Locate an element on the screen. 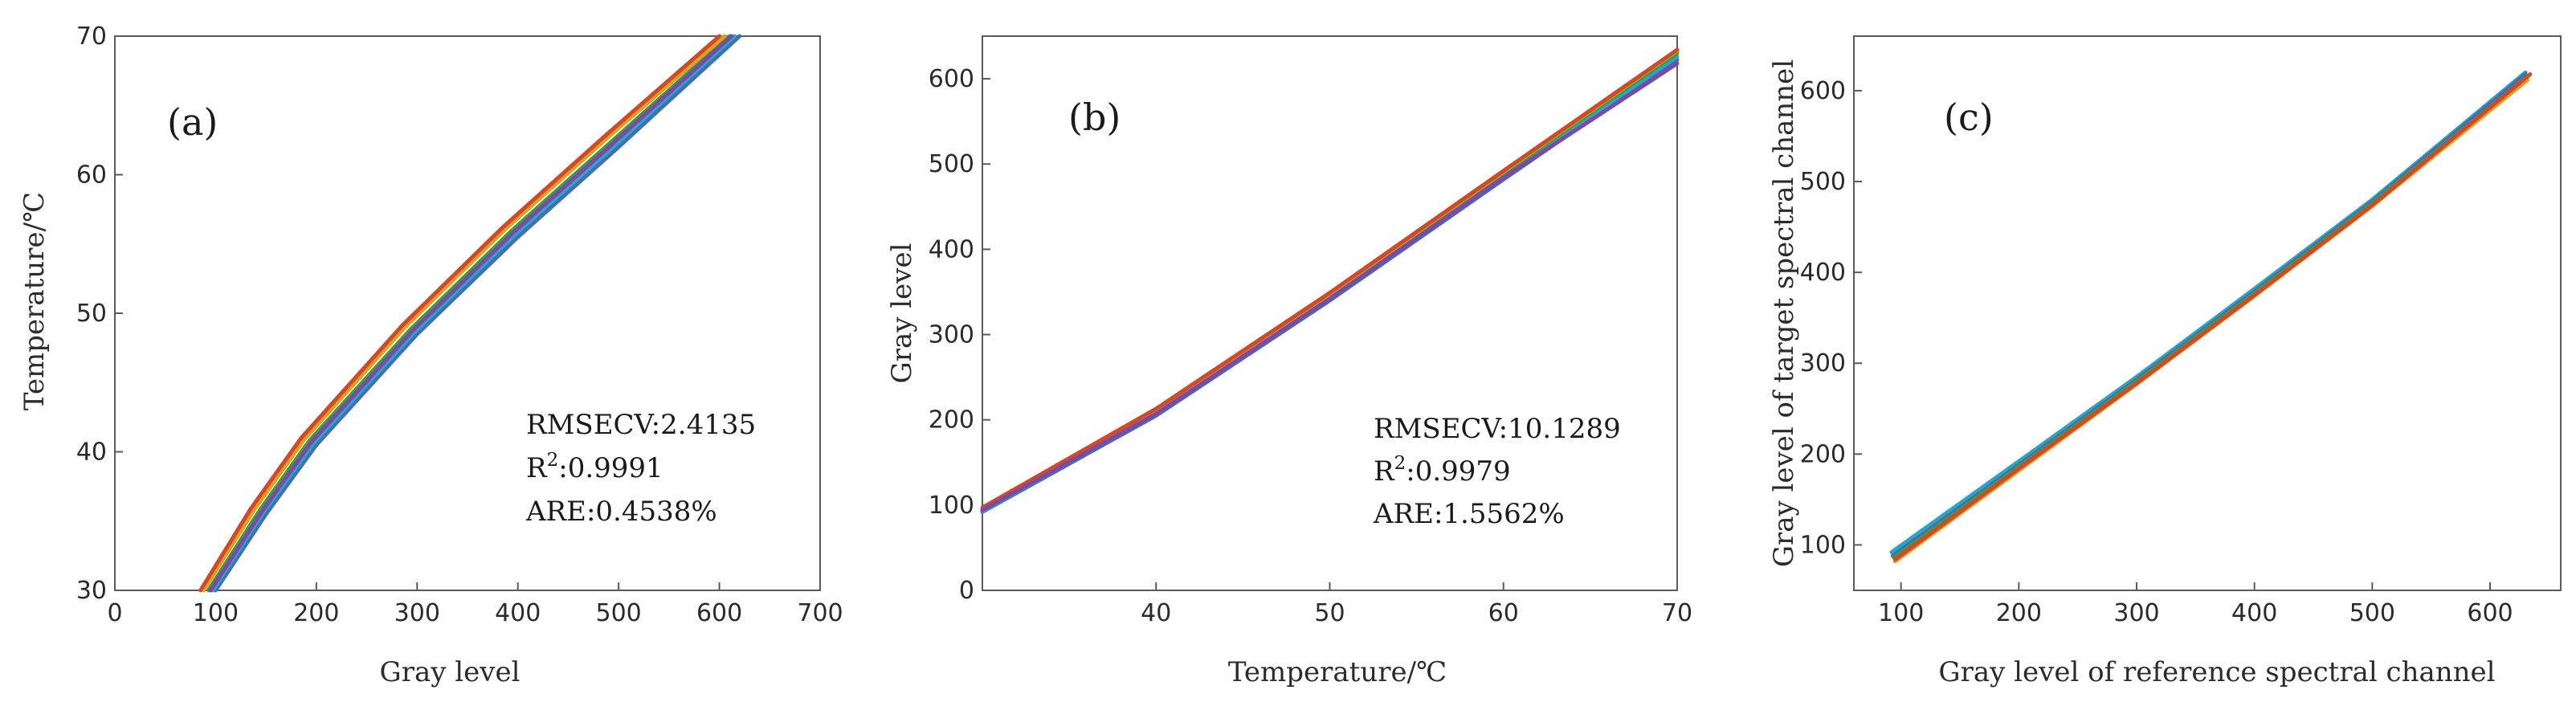  panel-b-rmsecv: RMSECV:10.1289 is located at coordinates (1497, 429).